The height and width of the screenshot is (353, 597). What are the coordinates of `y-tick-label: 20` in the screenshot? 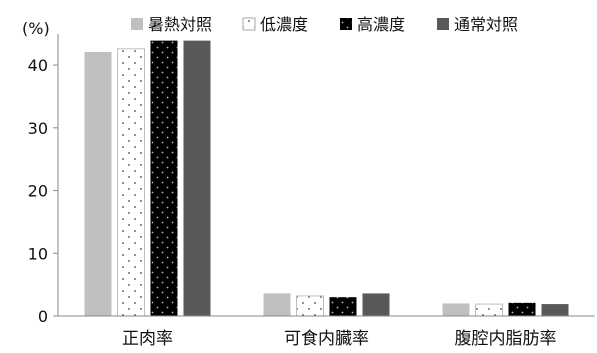 It's located at (38, 191).